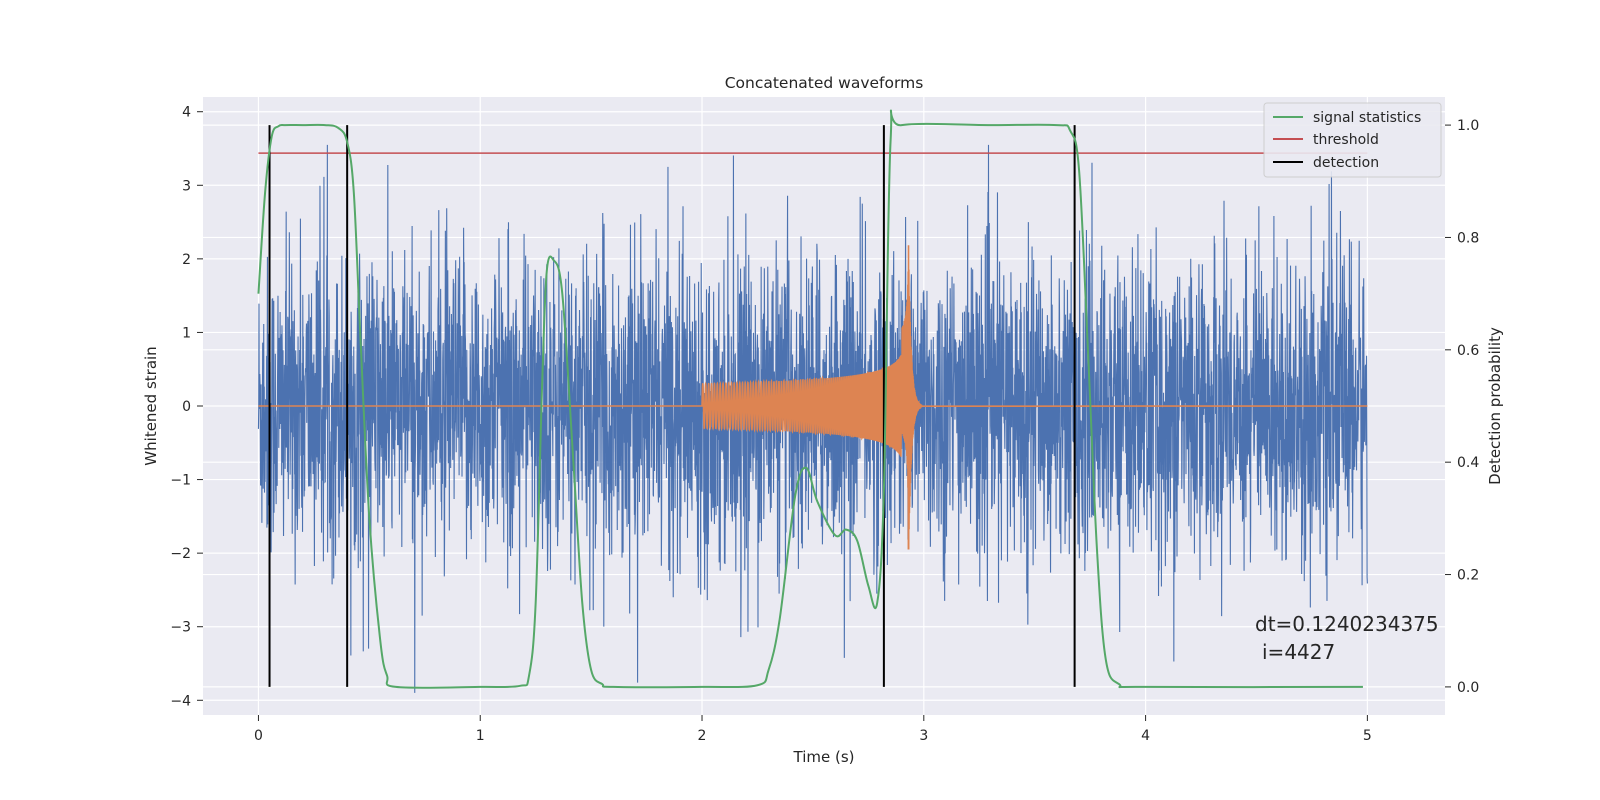  What do you see at coordinates (1145, 736) in the screenshot?
I see `x-tick-label: 4` at bounding box center [1145, 736].